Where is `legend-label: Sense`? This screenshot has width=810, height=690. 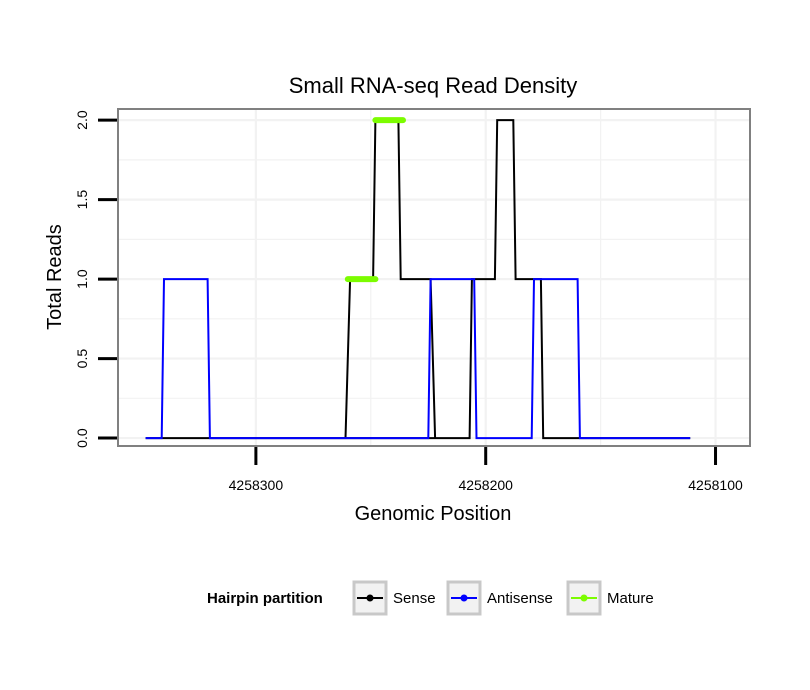
legend-label: Sense is located at coordinates (414, 598).